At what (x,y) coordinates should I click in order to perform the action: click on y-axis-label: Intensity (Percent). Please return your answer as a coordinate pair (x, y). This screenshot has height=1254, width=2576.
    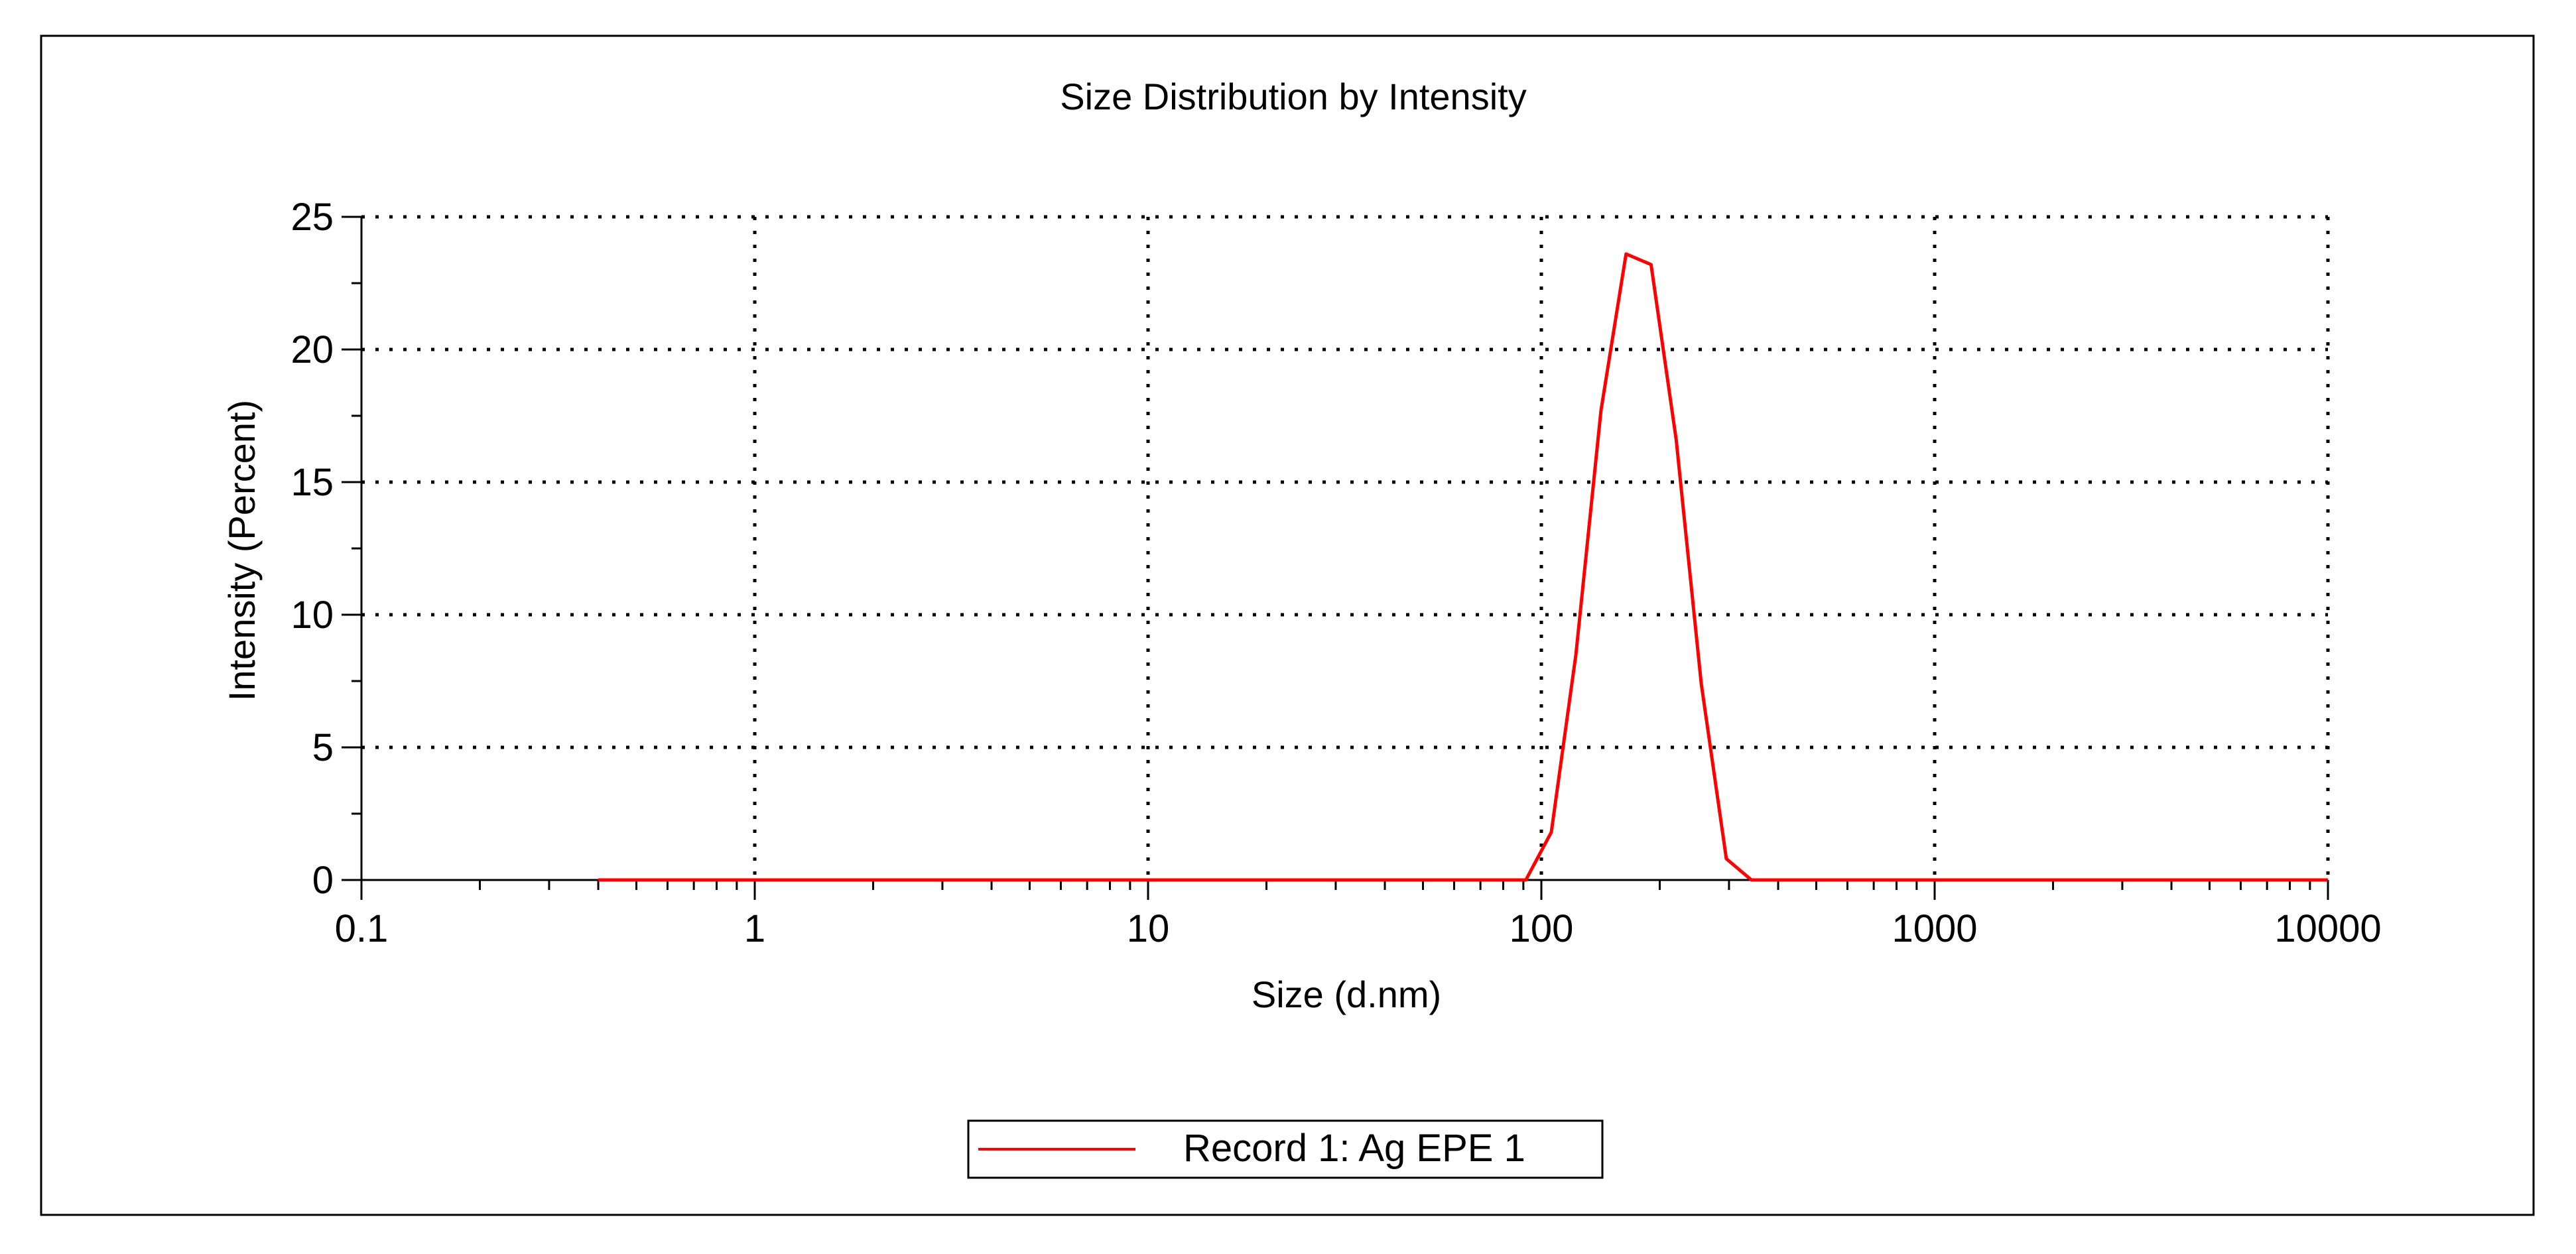
    Looking at the image, I should click on (242, 550).